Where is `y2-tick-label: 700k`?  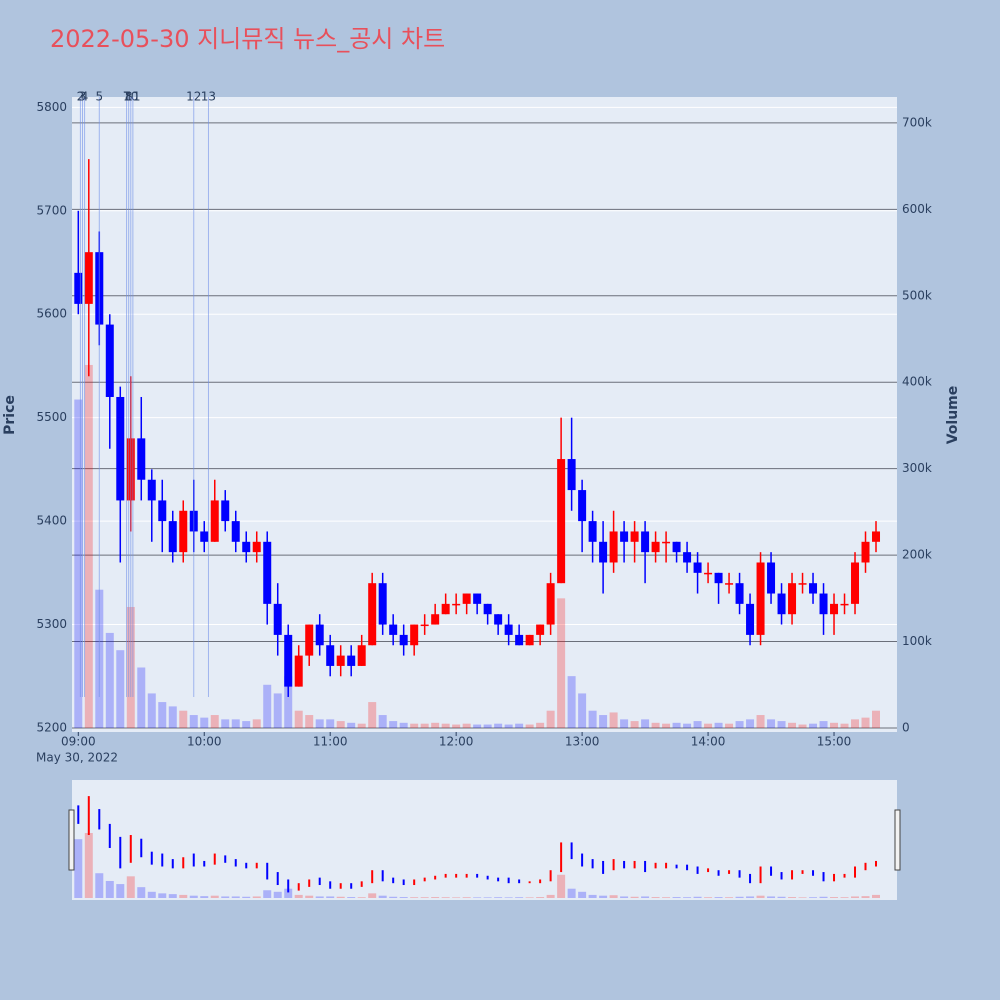
y2-tick-label: 700k is located at coordinates (917, 122).